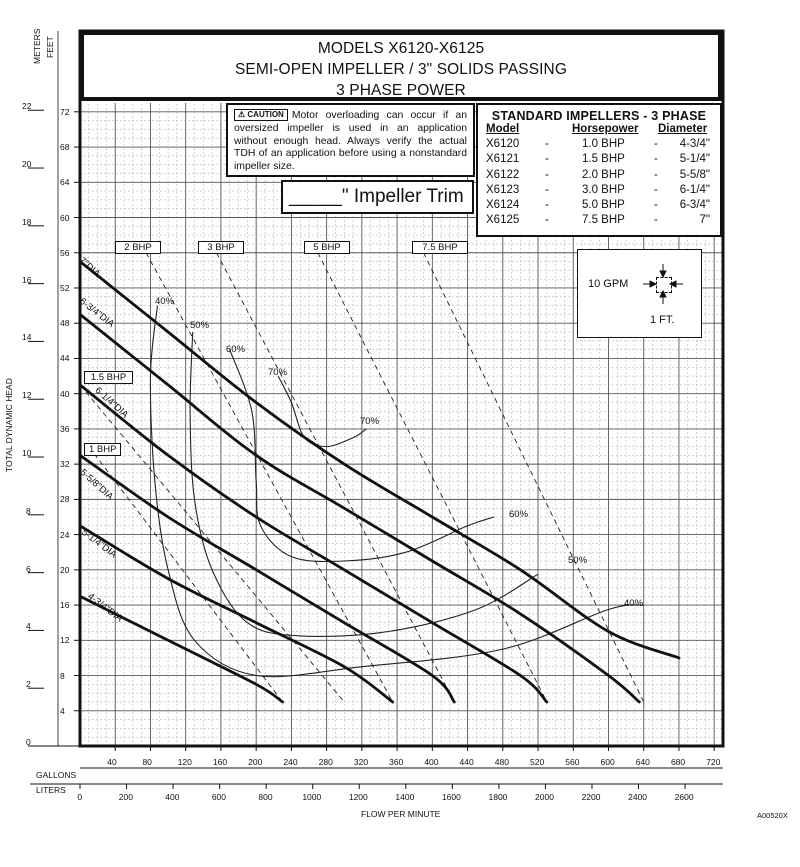 The image size is (800, 867). What do you see at coordinates (312, 797) in the screenshot?
I see `liters-tick-label: 1000` at bounding box center [312, 797].